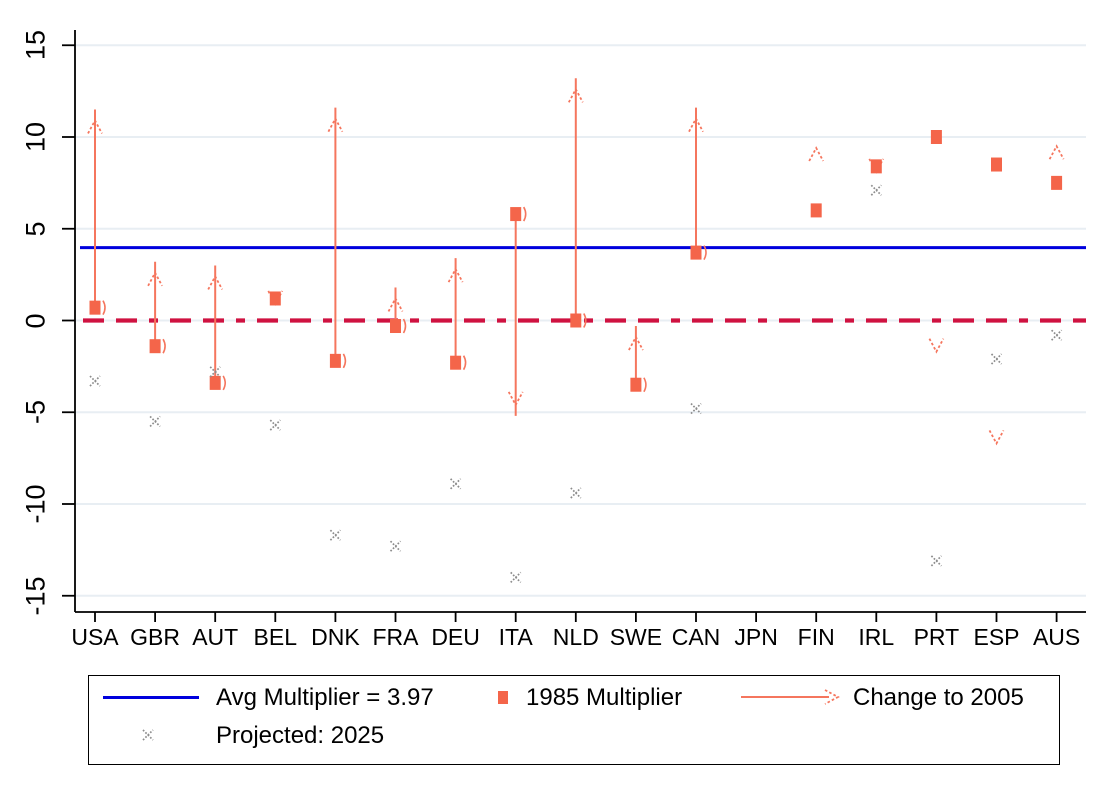 The image size is (1100, 800). Describe the element at coordinates (1057, 182) in the screenshot. I see `square-marker-AUS` at that location.